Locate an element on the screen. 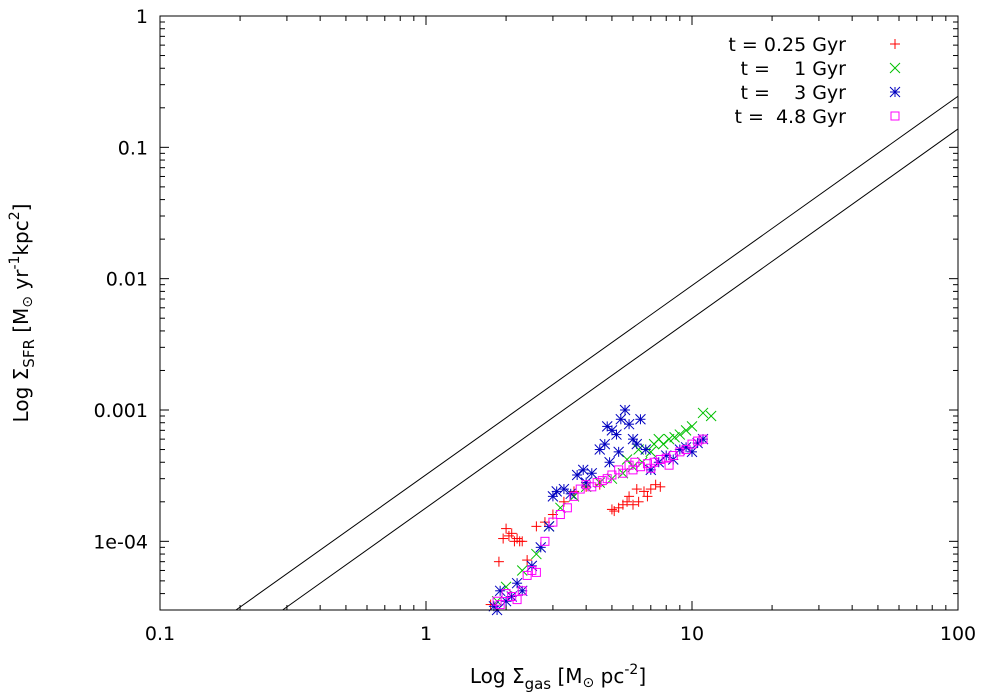  x-tick-label: 10 is located at coordinates (692, 634).